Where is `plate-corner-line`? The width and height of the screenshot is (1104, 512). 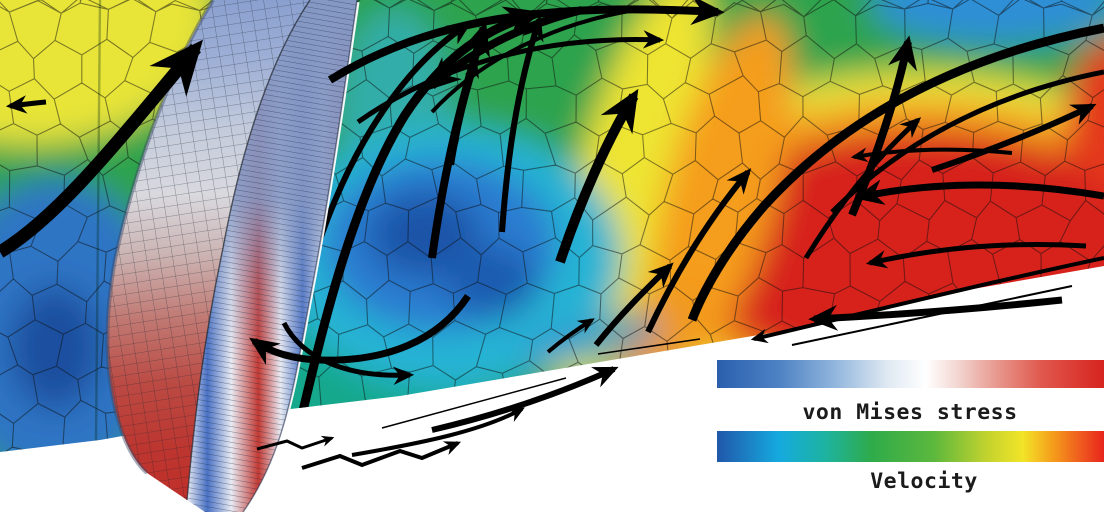 plate-corner-line is located at coordinates (248, 250).